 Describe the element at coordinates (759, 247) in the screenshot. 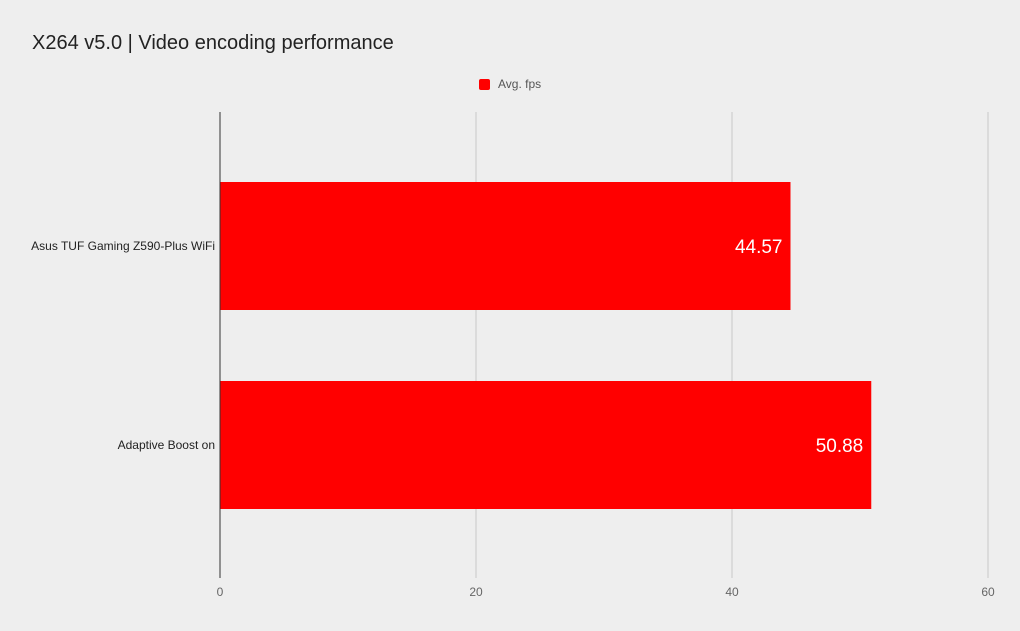

I see `data-label-0: 44.57` at that location.